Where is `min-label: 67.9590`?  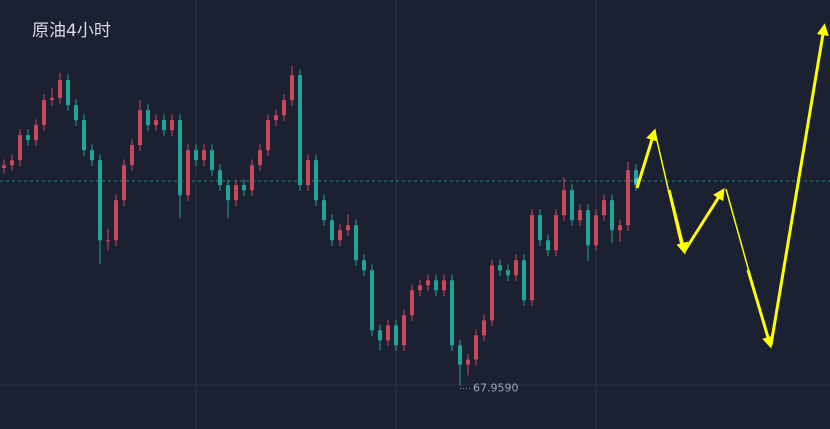
min-label: 67.9590 is located at coordinates (496, 387).